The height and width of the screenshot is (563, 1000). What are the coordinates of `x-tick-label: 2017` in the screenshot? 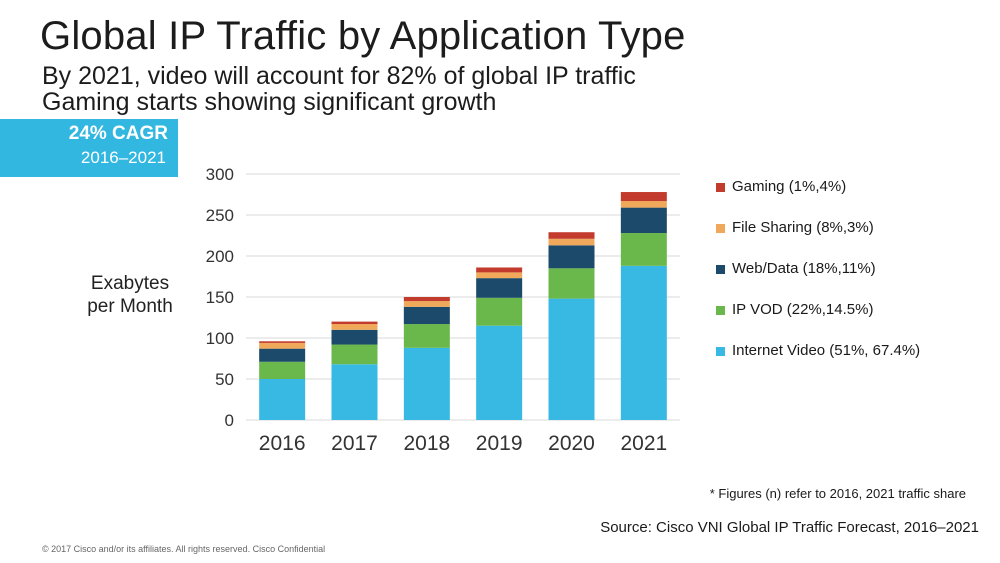 It's located at (354, 443).